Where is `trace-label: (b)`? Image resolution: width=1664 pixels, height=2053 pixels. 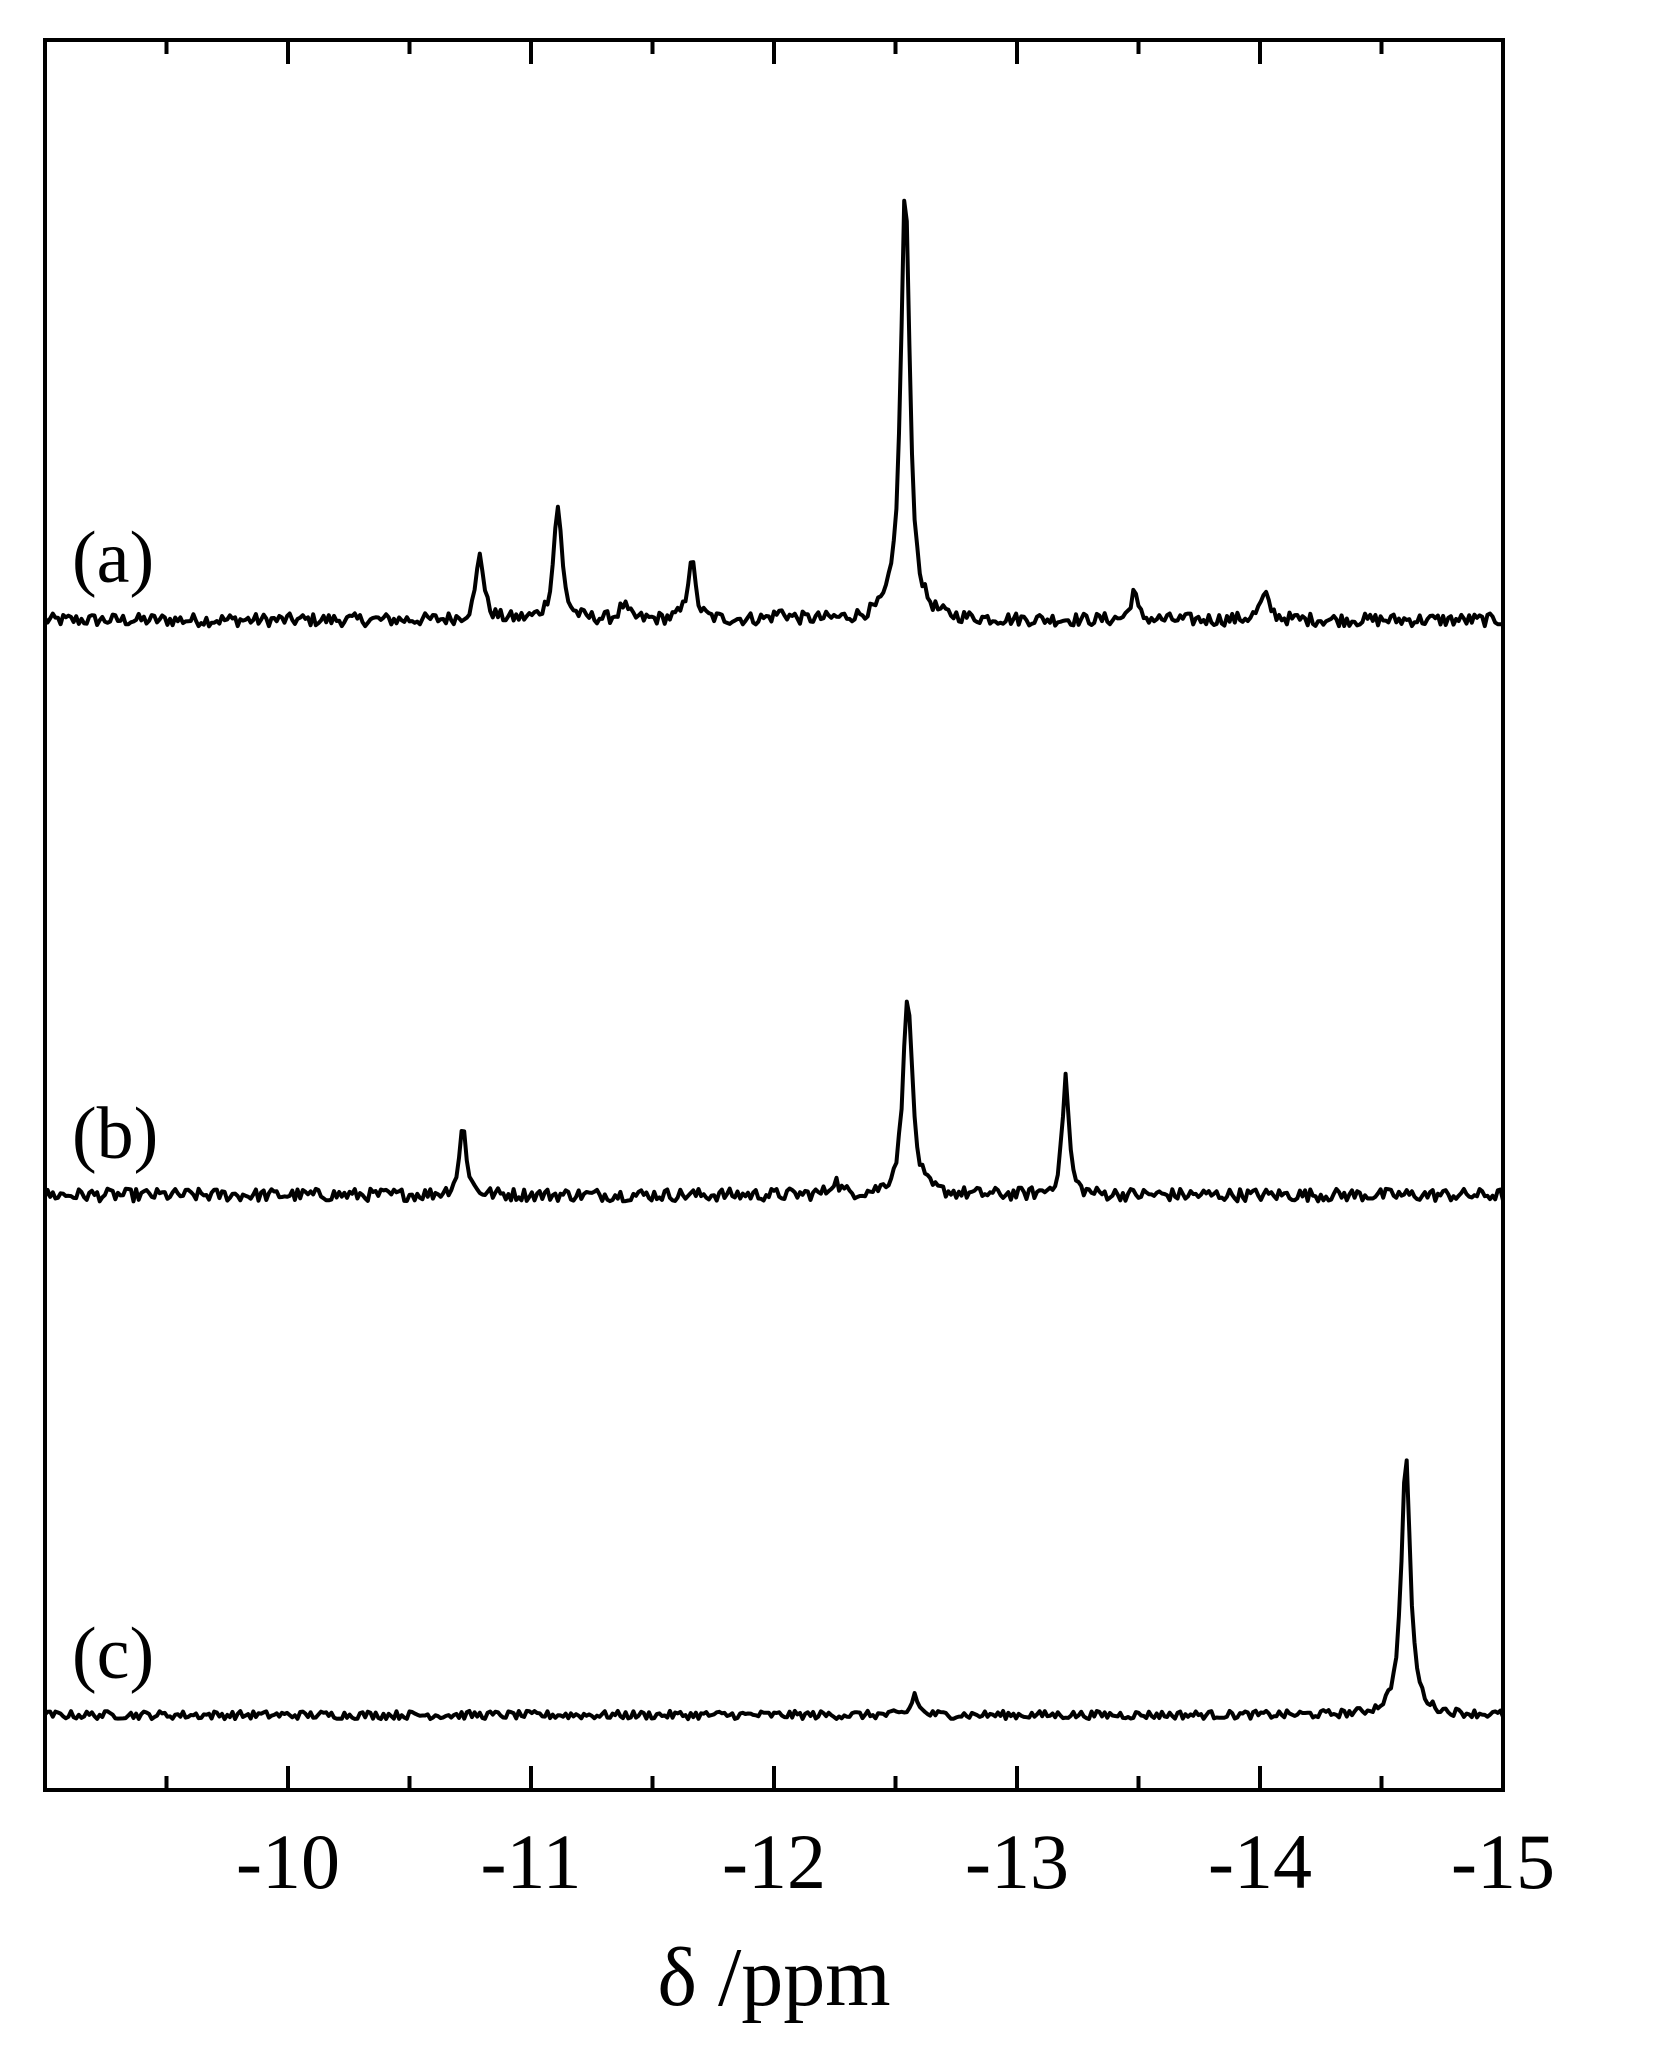 trace-label: (b) is located at coordinates (115, 1134).